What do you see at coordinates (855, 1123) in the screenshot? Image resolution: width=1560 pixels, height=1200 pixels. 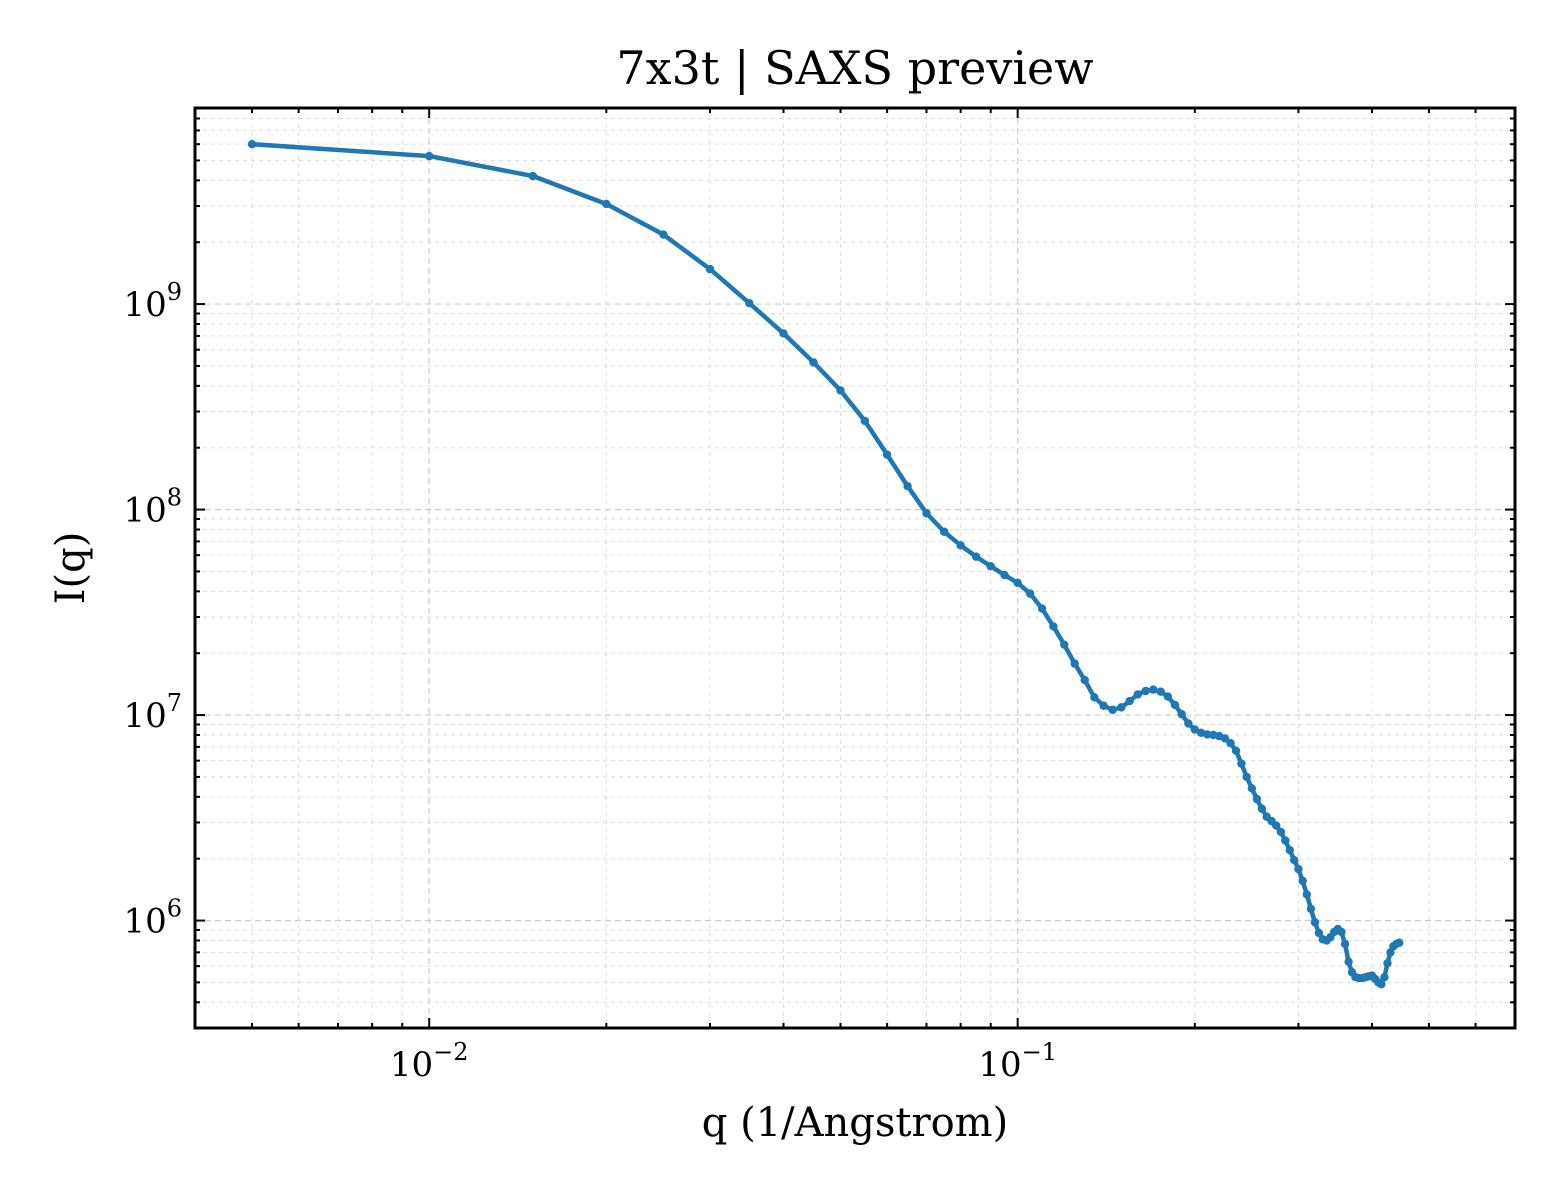 I see `x-axis-label: q (1/Angstrom)` at bounding box center [855, 1123].